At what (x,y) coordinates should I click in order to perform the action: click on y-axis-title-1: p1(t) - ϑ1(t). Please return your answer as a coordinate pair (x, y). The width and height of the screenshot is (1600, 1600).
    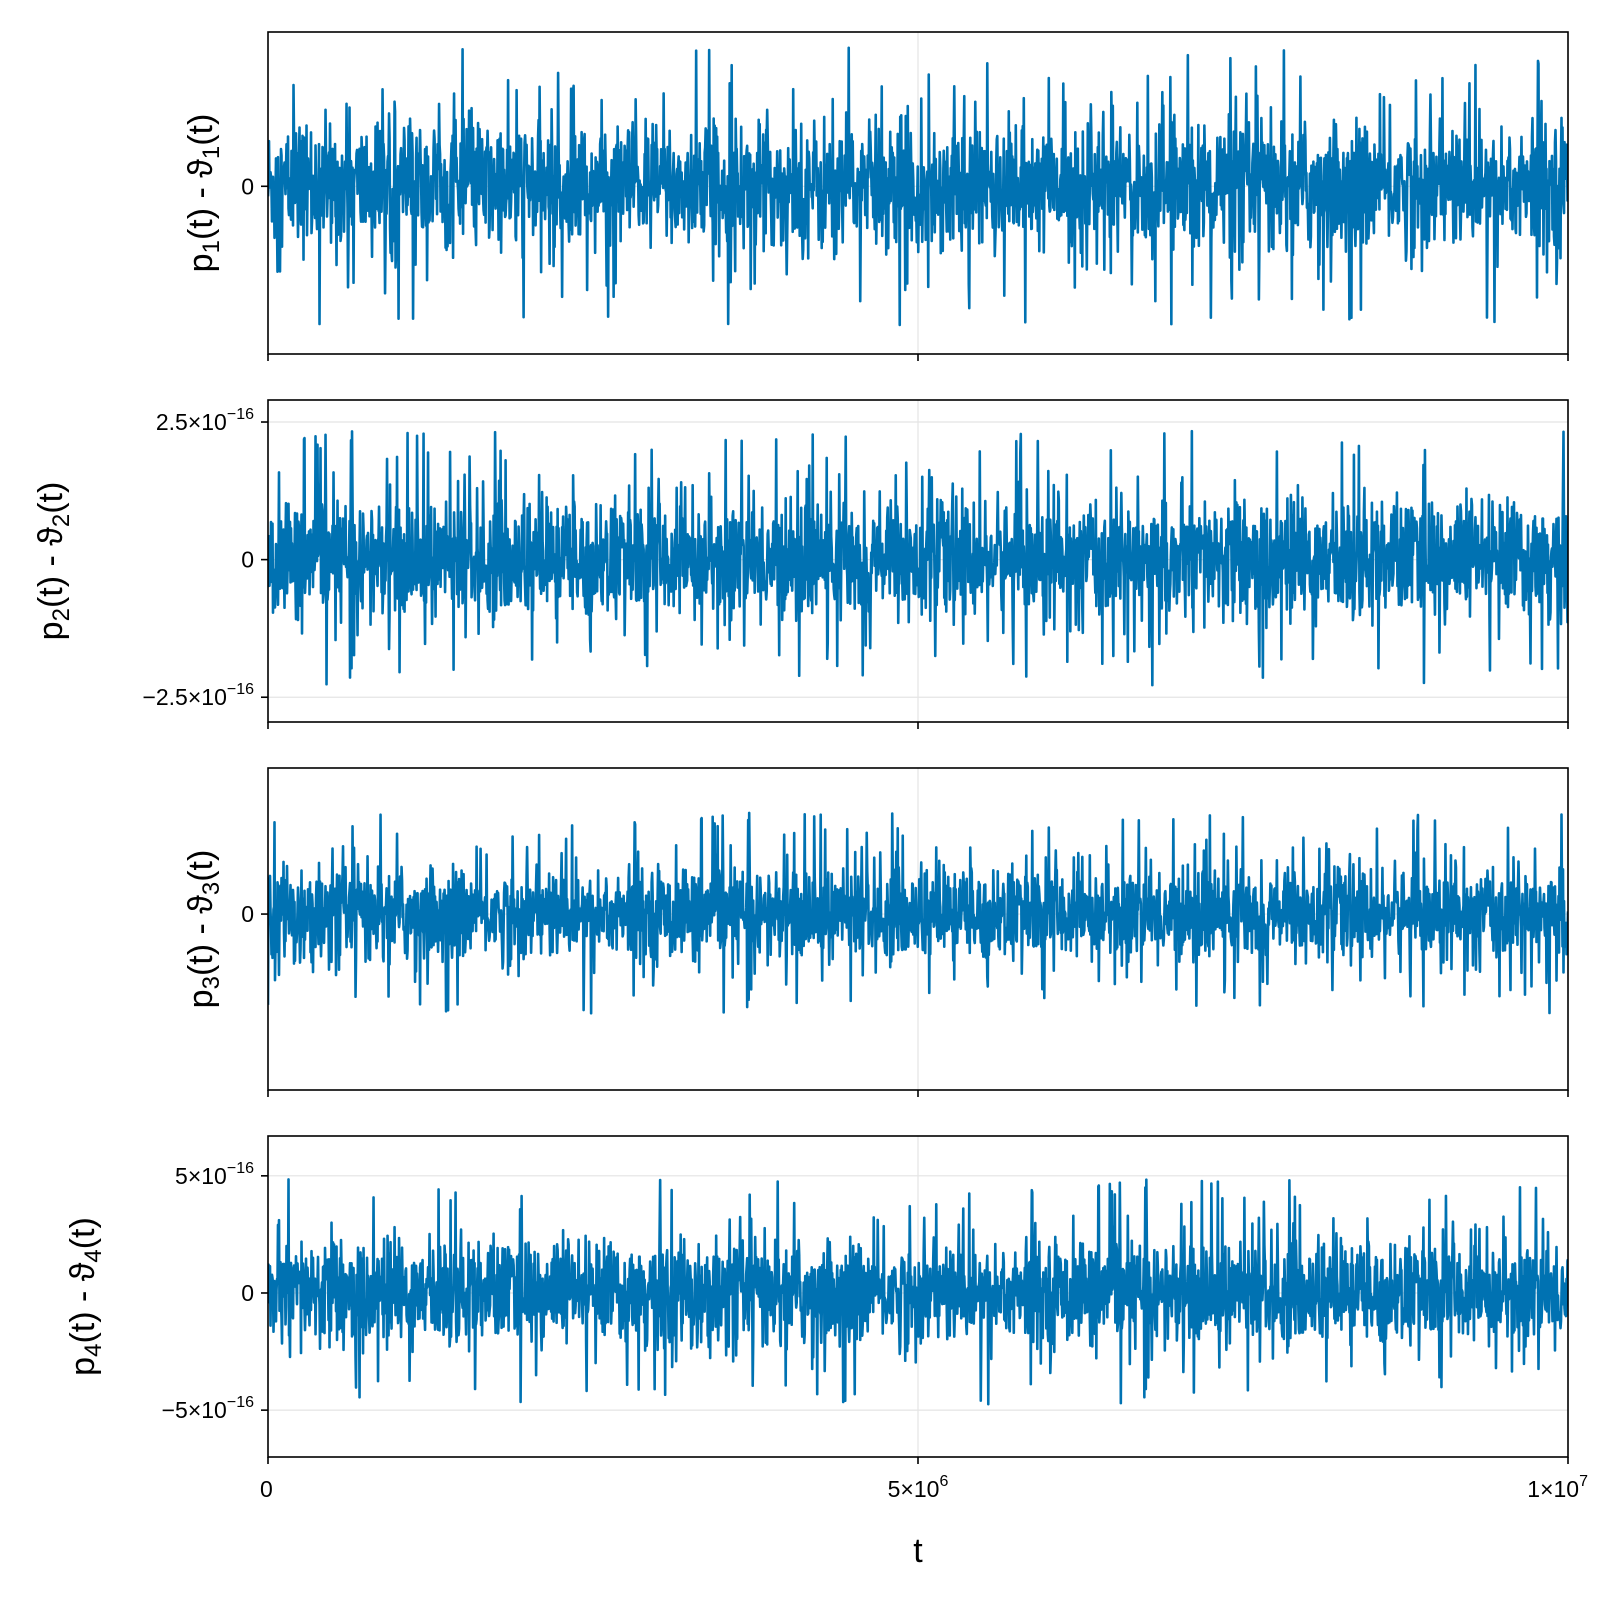
    Looking at the image, I should click on (203, 193).